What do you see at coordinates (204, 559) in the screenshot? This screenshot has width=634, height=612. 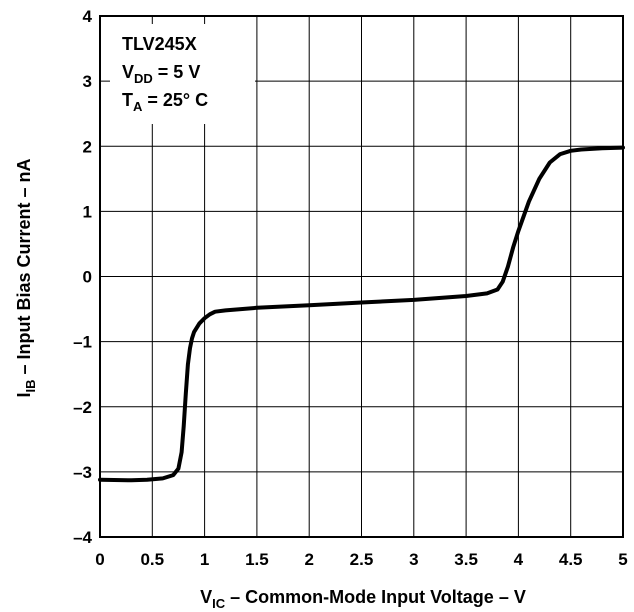 I see `x-tick-label: 1` at bounding box center [204, 559].